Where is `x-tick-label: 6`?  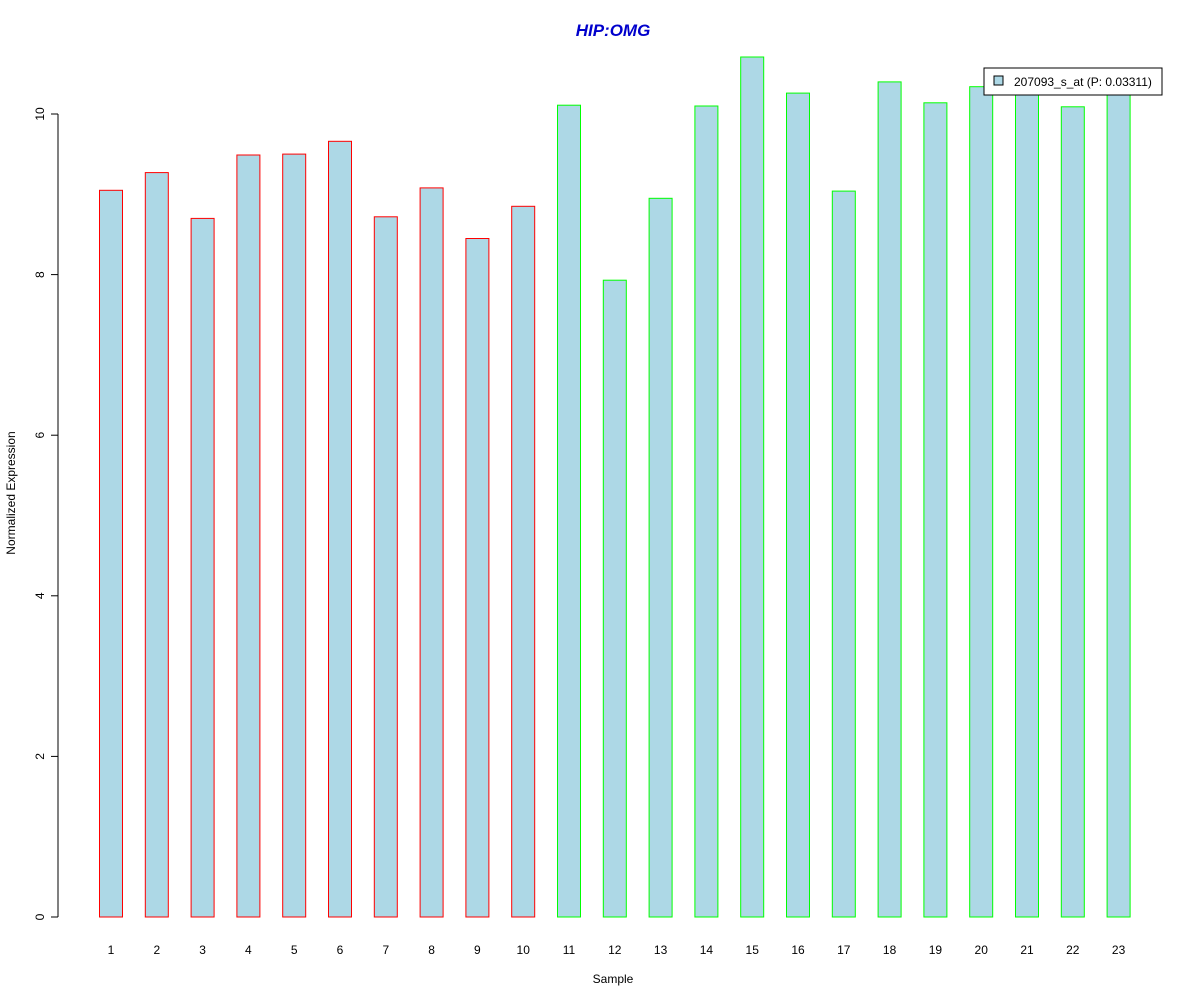 x-tick-label: 6 is located at coordinates (340, 950).